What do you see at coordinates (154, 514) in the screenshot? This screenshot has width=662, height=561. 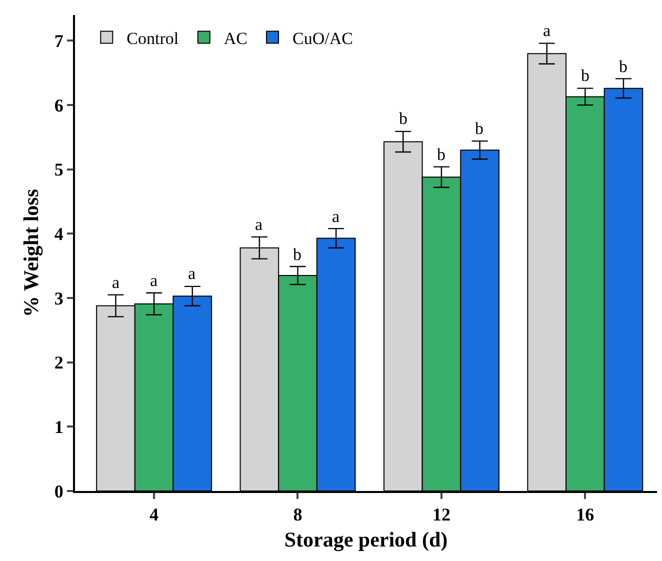 I see `x-tick-label: 4` at bounding box center [154, 514].